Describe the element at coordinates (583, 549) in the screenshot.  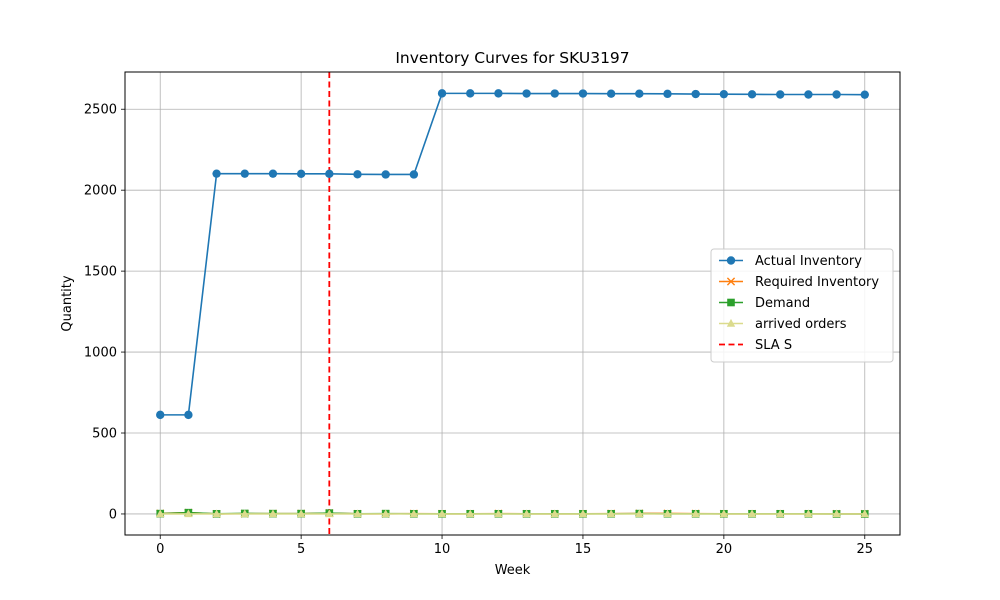
I see `x-tick-label: 15` at that location.